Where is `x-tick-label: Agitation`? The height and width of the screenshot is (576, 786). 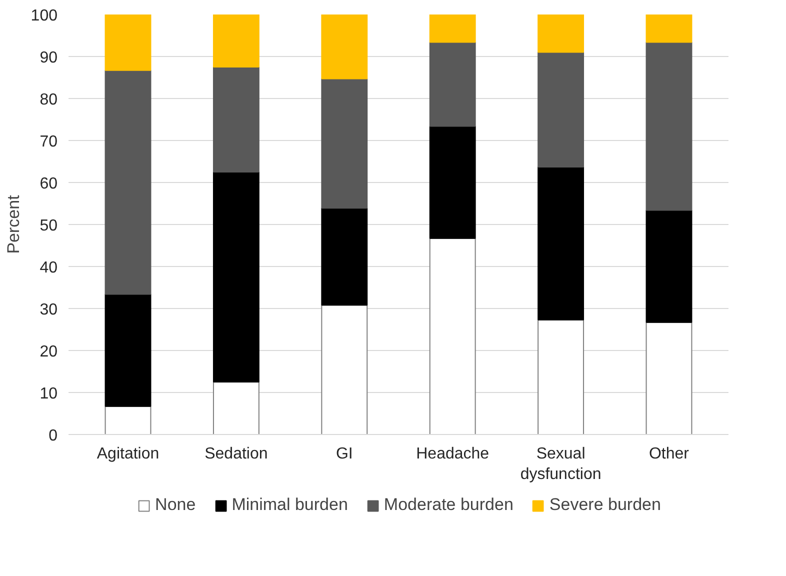 x-tick-label: Agitation is located at coordinates (128, 454).